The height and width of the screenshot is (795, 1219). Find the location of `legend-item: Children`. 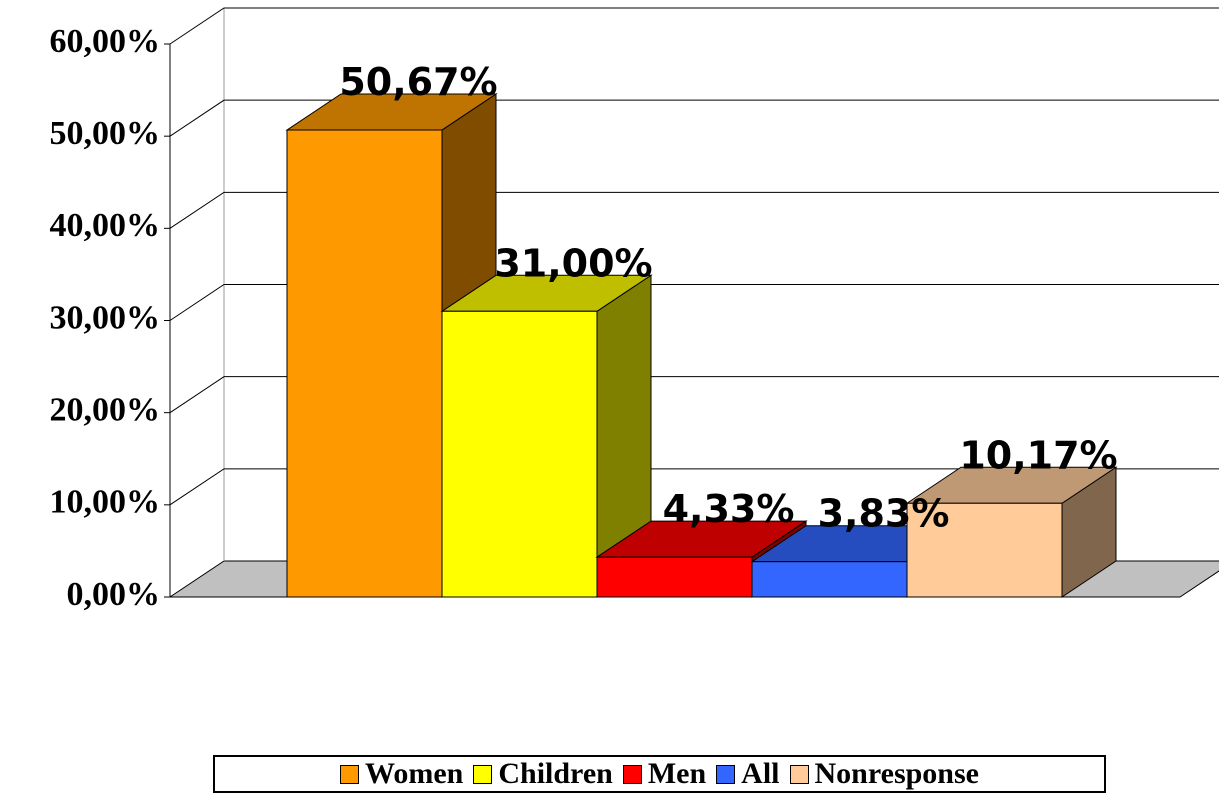

legend-item: Children is located at coordinates (543, 774).